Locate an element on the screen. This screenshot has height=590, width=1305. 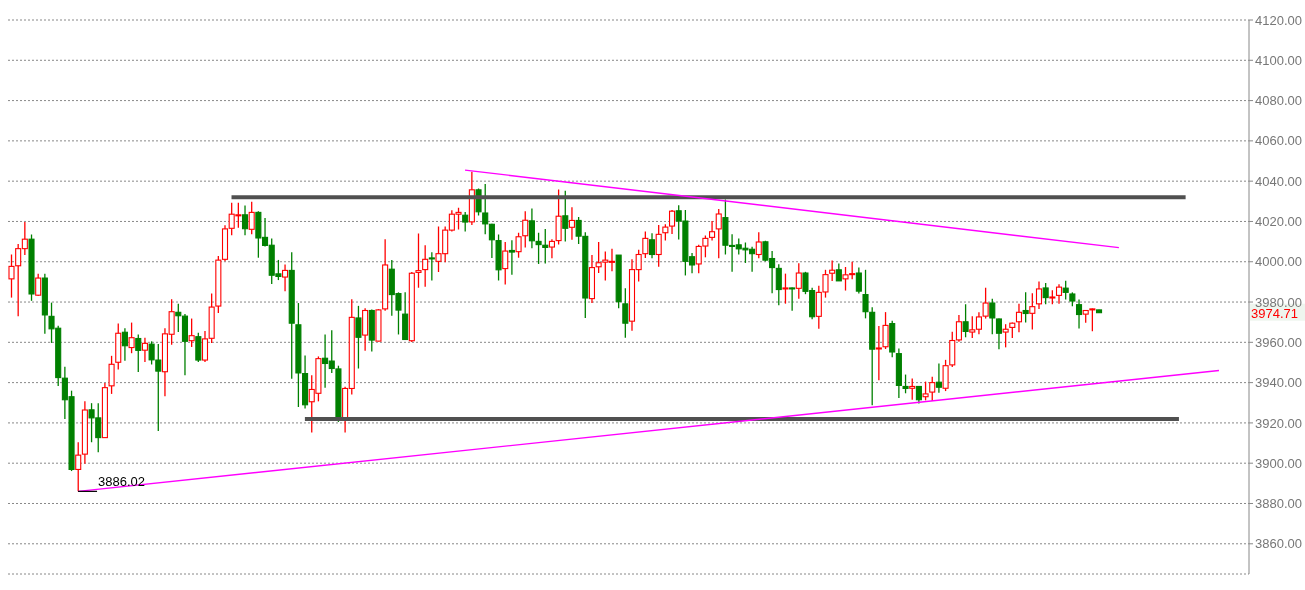
y-tick-label: 4020.00 is located at coordinates (1278, 222).